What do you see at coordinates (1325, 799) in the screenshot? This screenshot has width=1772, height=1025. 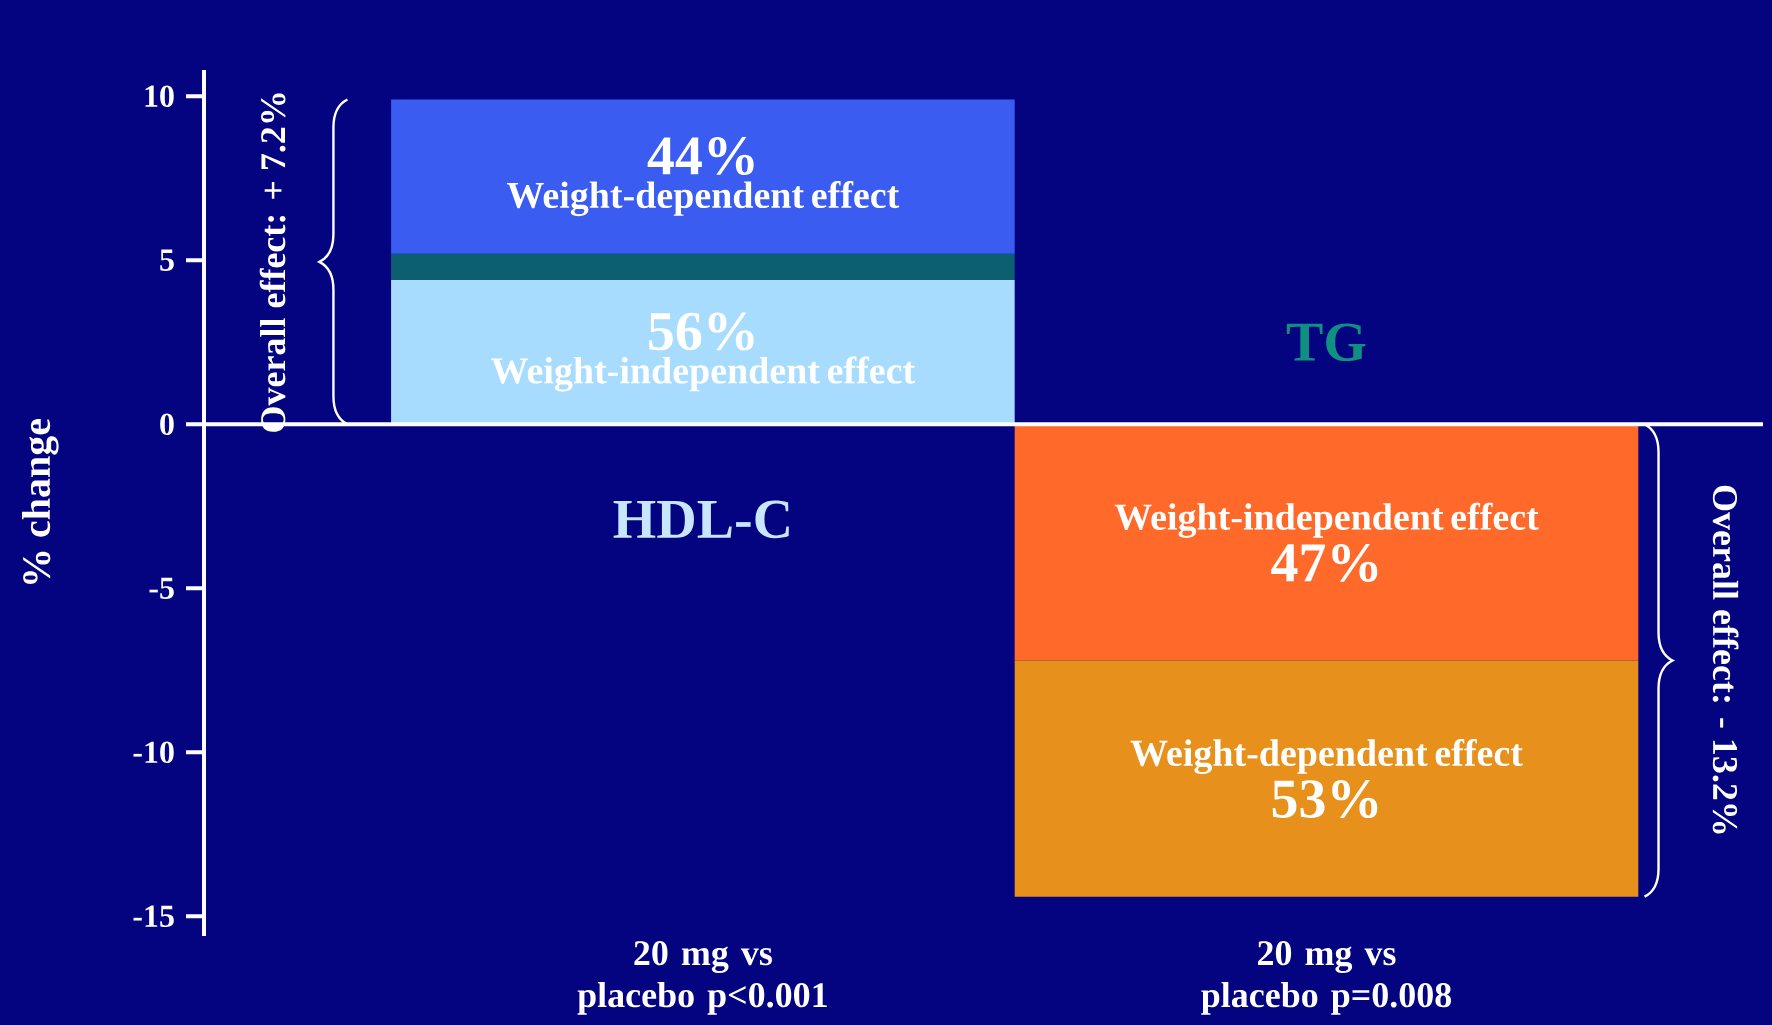 I see `annotation: 53%` at bounding box center [1325, 799].